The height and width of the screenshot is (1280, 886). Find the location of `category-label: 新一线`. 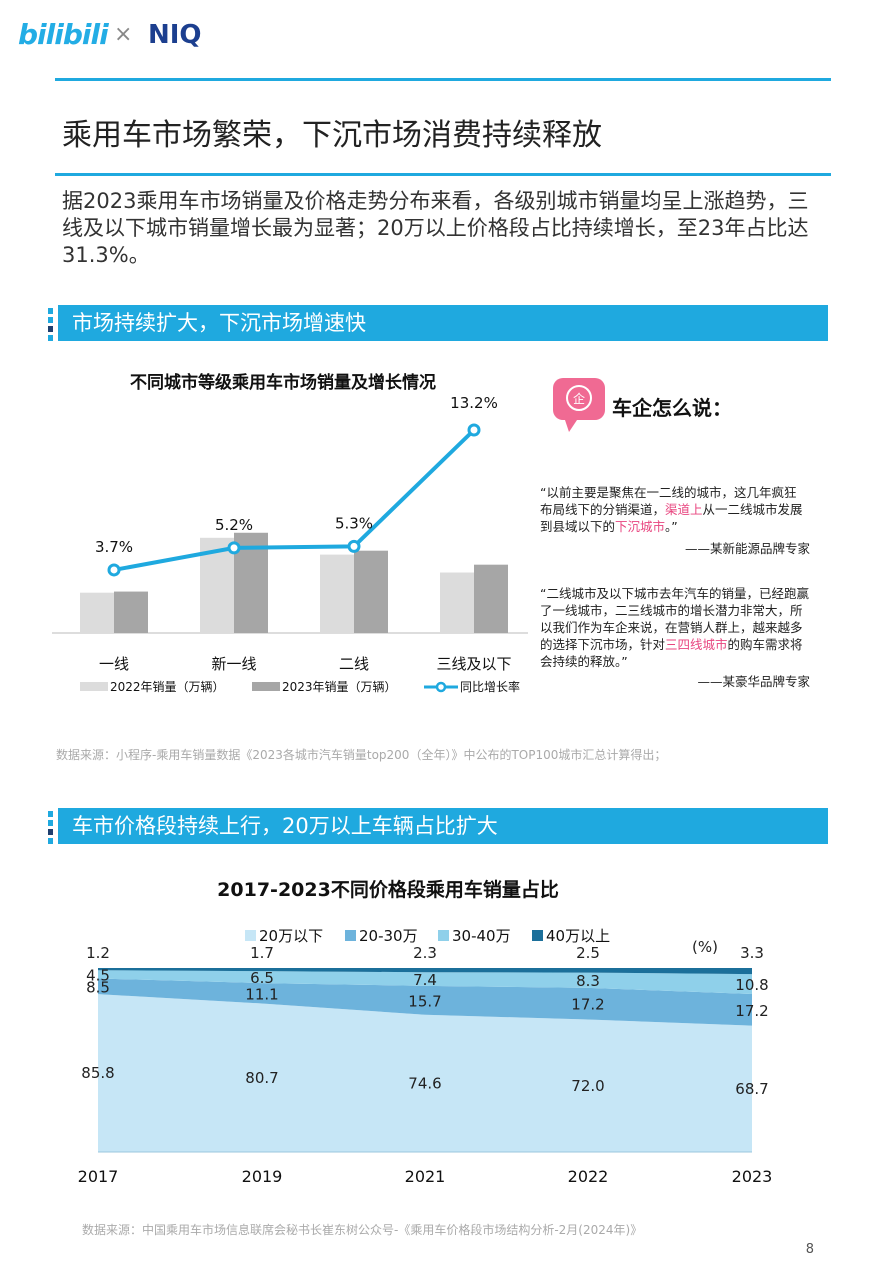

category-label: 新一线 is located at coordinates (233, 664).